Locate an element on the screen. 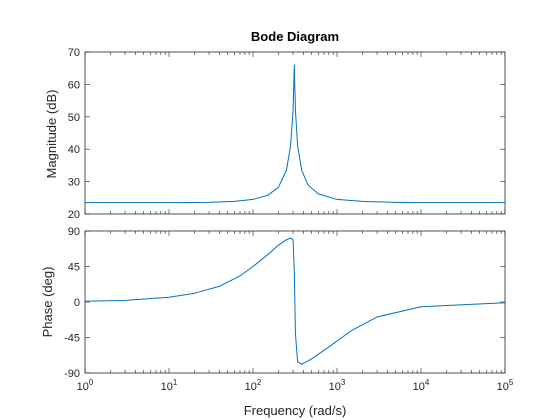 The height and width of the screenshot is (420, 560). magnitude-ytick-label: 20 is located at coordinates (74, 215).